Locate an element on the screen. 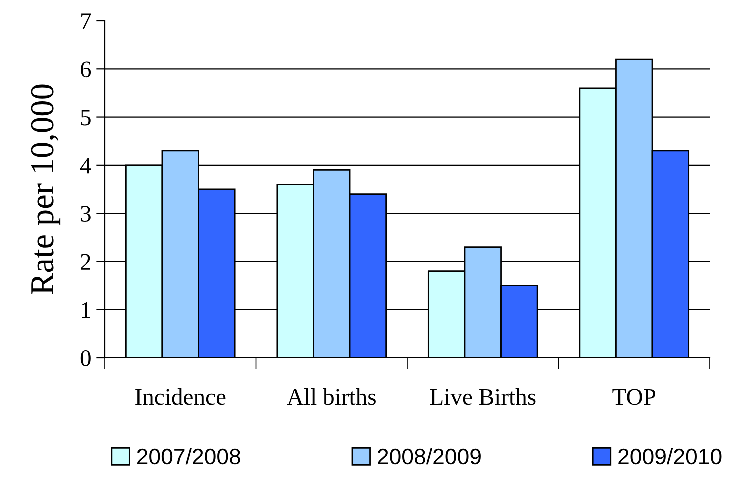 This screenshot has width=732, height=494. y-tick-label: 5 is located at coordinates (86, 118).